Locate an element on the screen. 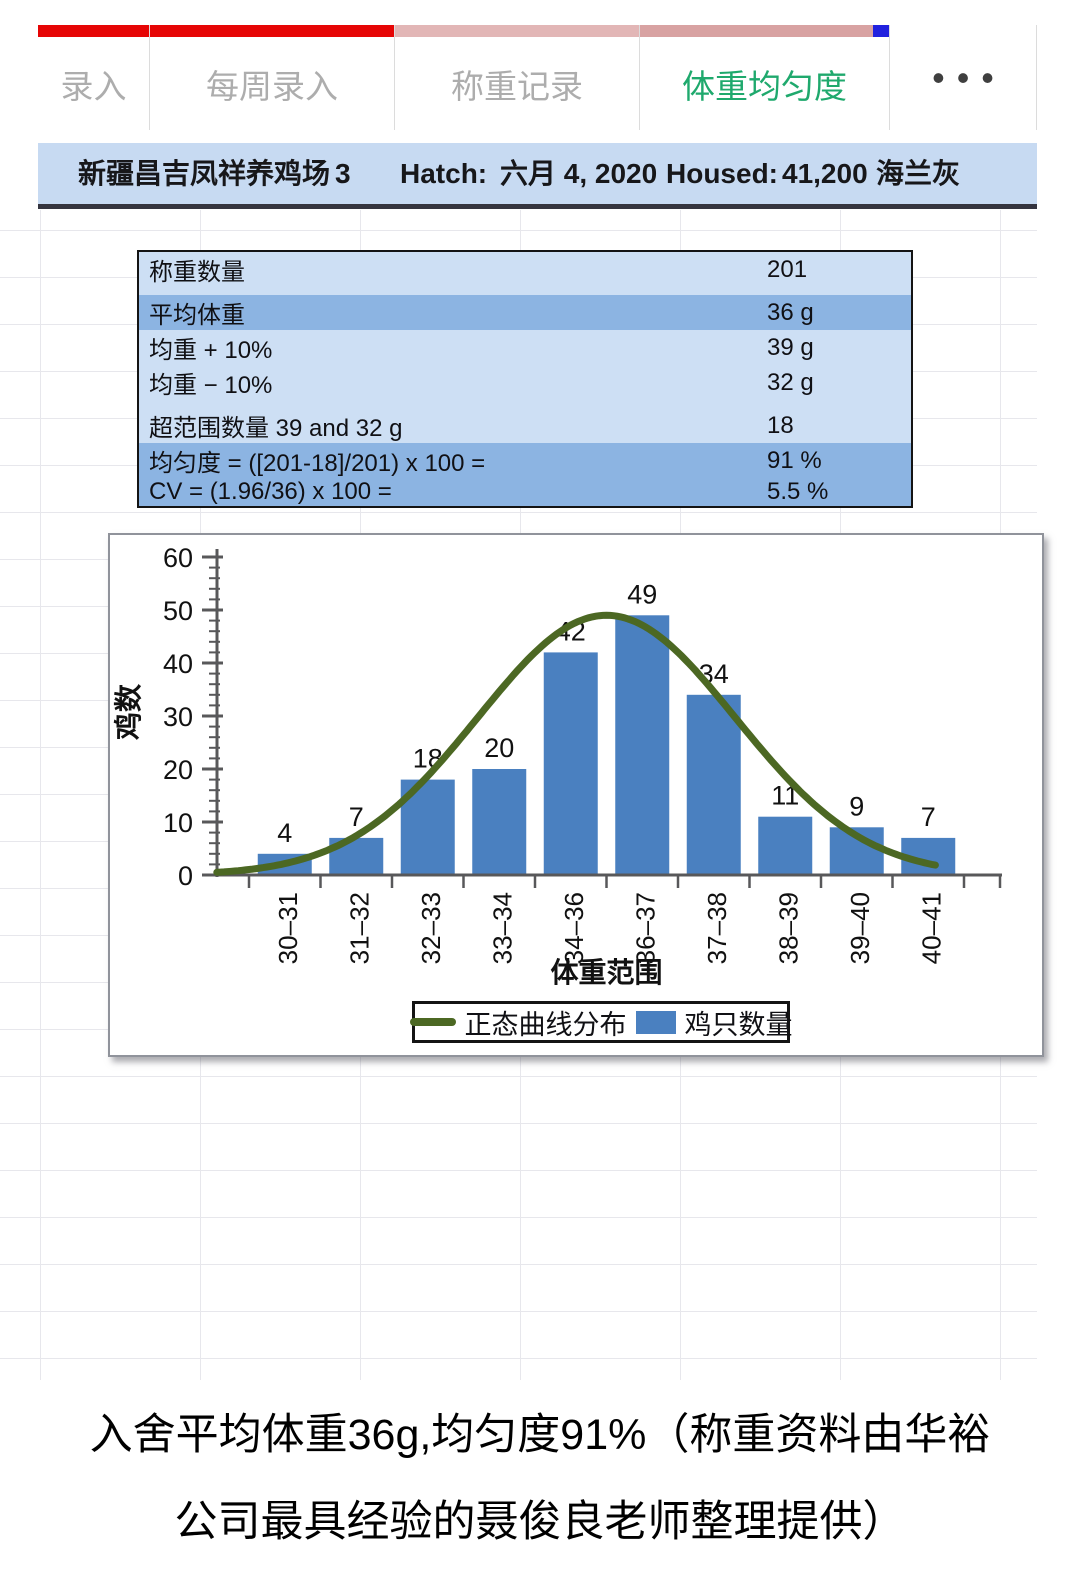 The height and width of the screenshot is (1585, 1080). sheet-tab-2: 每周录入 is located at coordinates (272, 77).